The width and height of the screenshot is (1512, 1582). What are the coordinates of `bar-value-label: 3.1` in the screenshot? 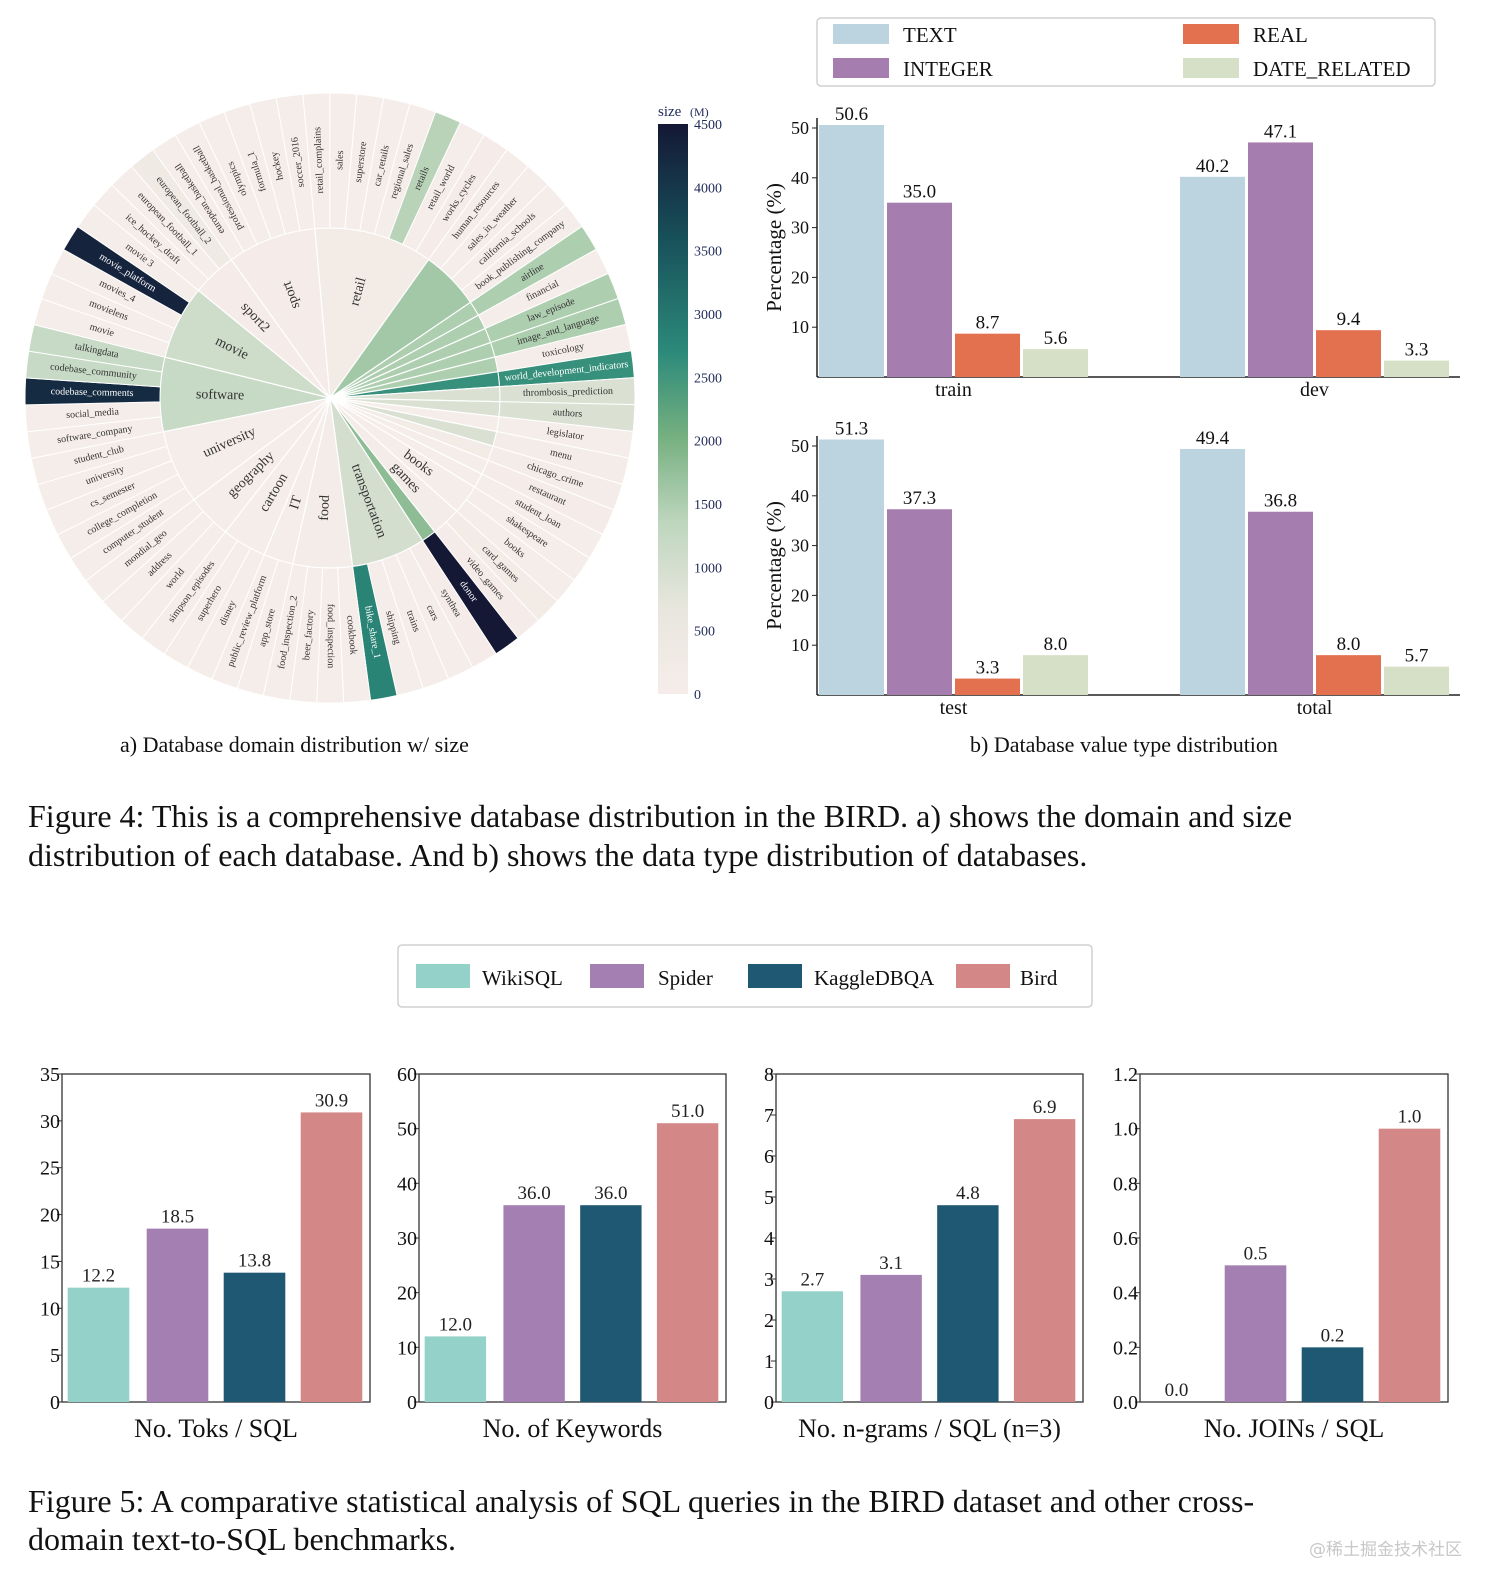 It's located at (891, 1263).